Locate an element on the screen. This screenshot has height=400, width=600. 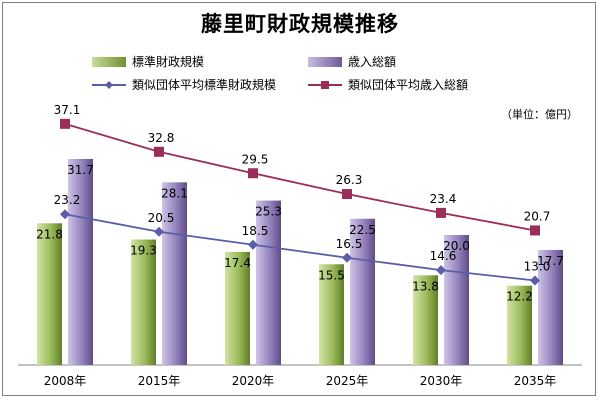
data-label: 20.0 is located at coordinates (456, 246).